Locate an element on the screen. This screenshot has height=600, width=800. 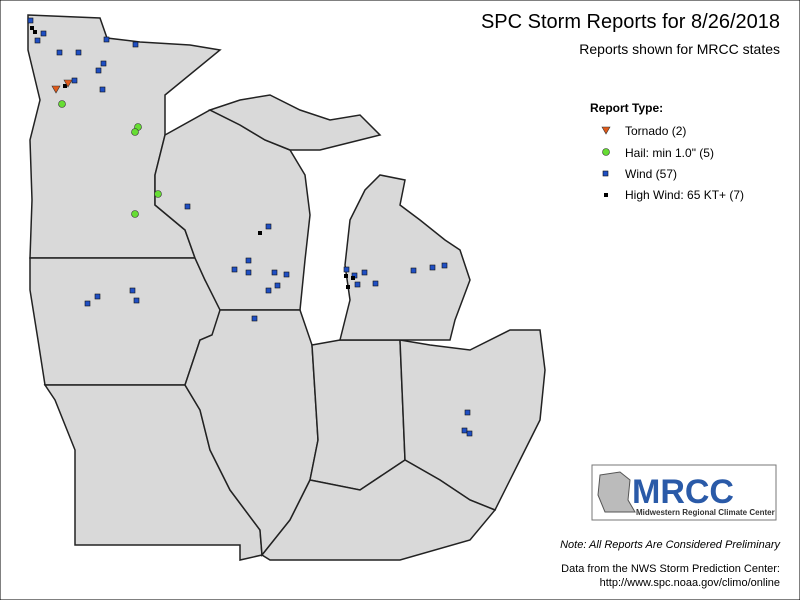
legend-item: Tornado (2) is located at coordinates (655, 131).